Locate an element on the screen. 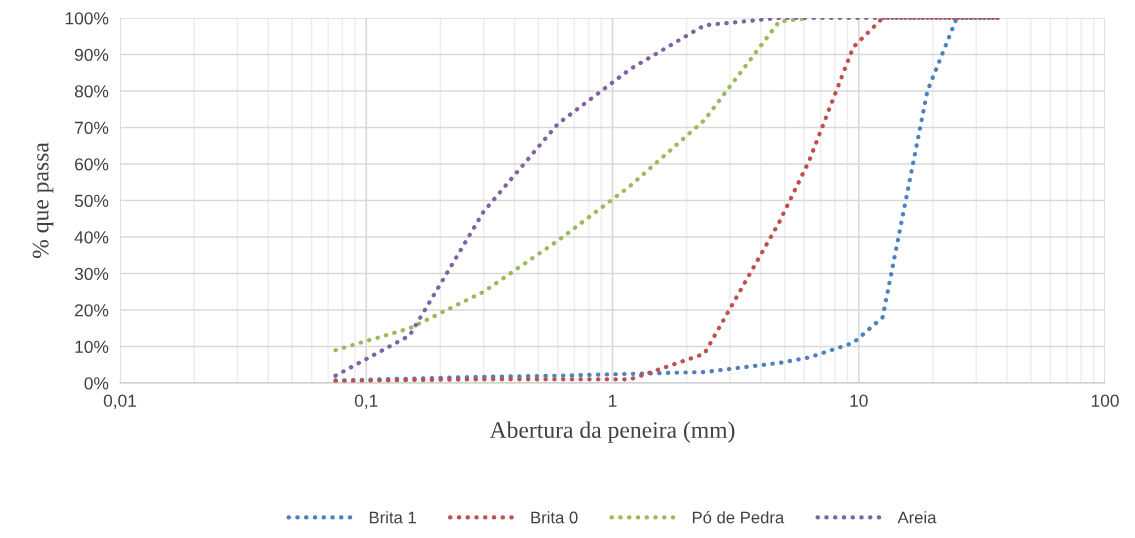 This screenshot has width=1135, height=538. legend-label: Brita 0 is located at coordinates (554, 517).